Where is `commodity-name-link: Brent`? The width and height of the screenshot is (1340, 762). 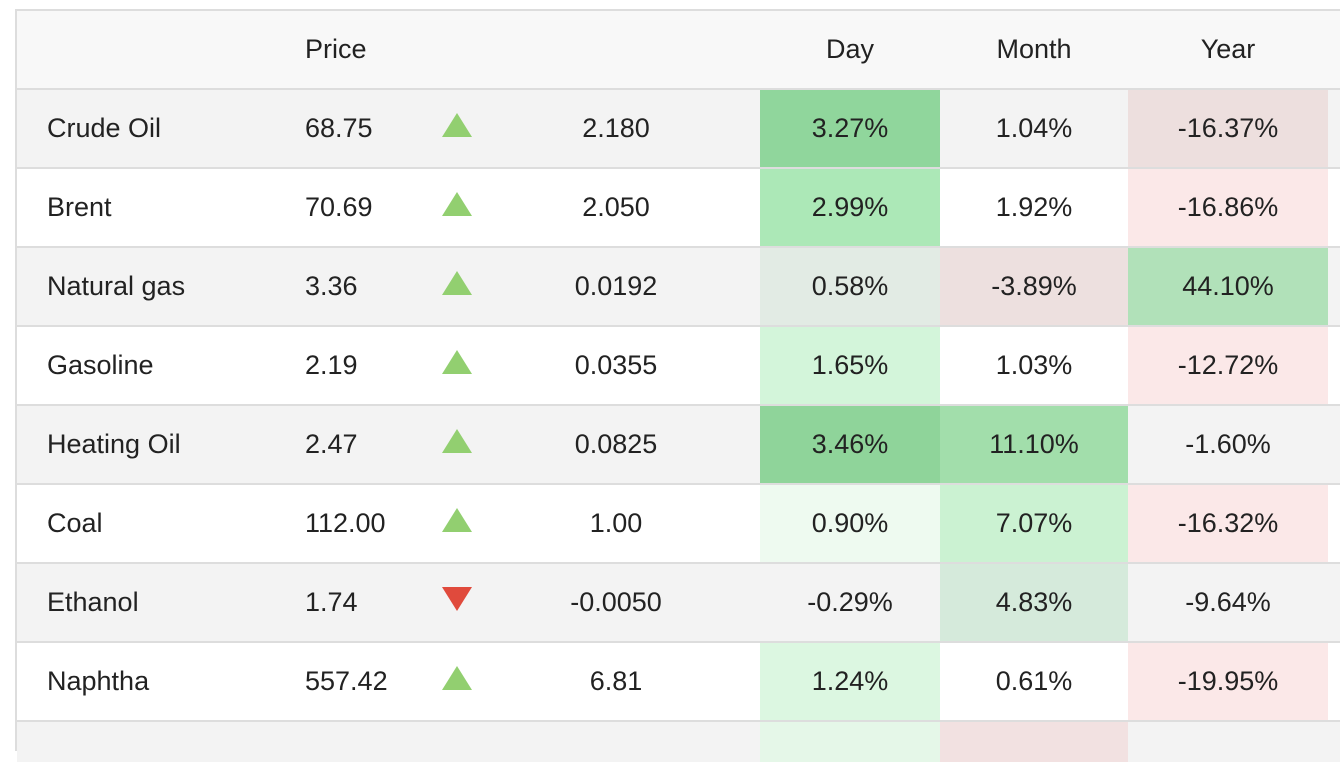
commodity-name-link: Brent is located at coordinates (146, 208).